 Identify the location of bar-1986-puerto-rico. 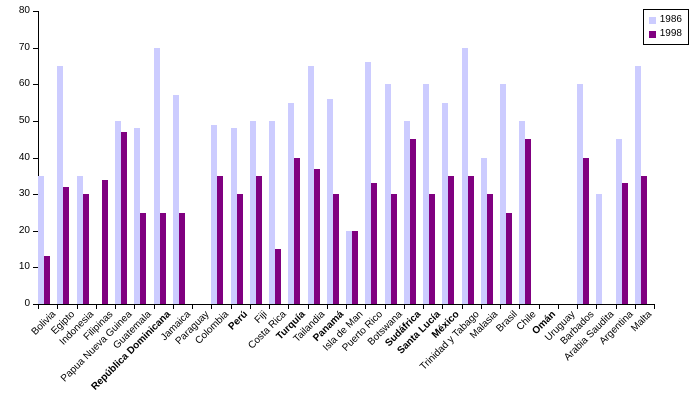
(368, 183).